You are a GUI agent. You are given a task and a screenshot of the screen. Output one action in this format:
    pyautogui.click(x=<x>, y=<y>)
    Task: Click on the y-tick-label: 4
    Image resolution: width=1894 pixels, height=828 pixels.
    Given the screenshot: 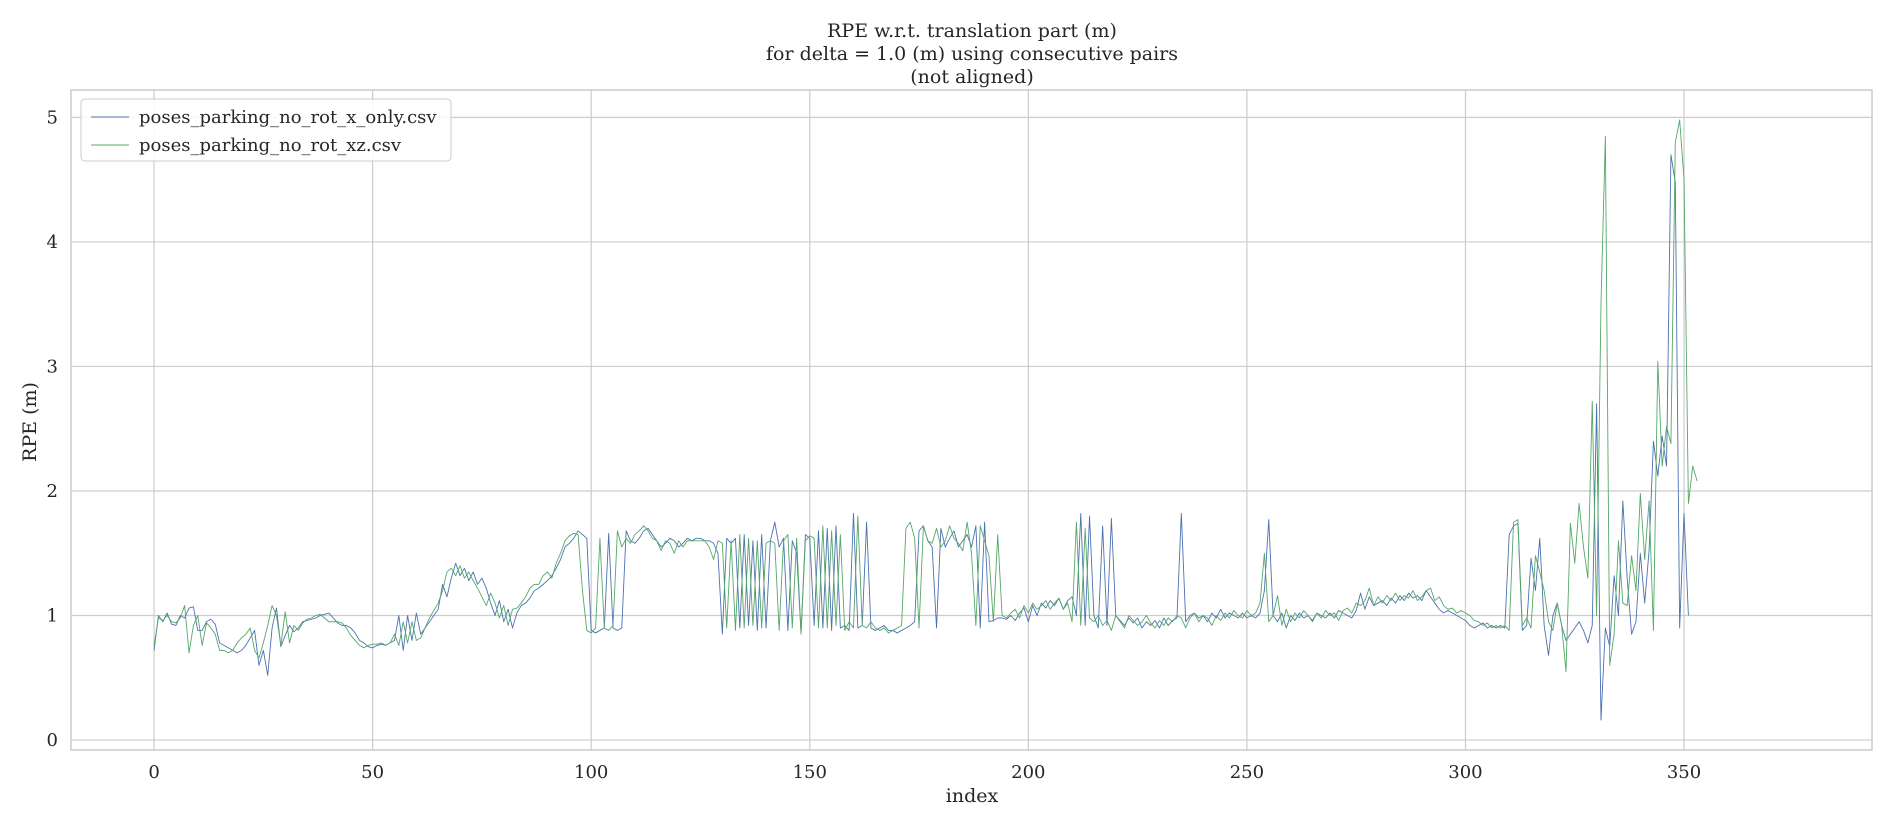 What is the action you would take?
    pyautogui.click(x=52, y=242)
    